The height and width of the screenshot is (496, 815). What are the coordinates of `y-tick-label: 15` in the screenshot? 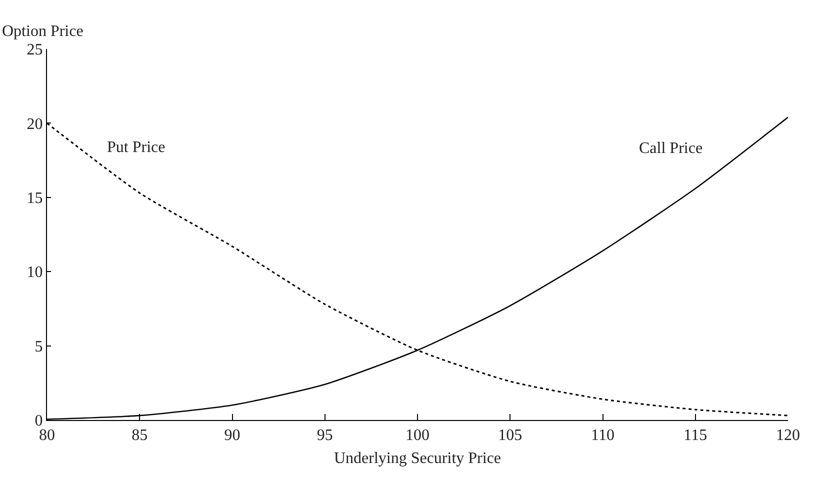 It's located at (34, 198).